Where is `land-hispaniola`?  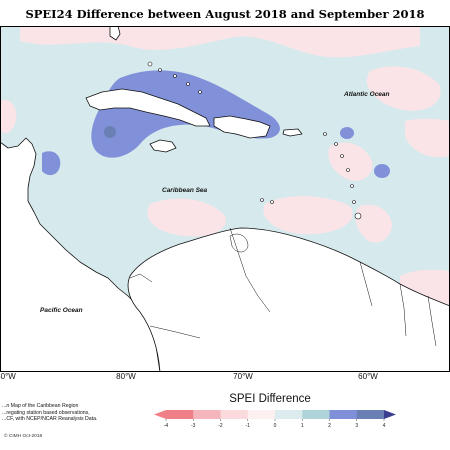 land-hispaniola is located at coordinates (242, 127).